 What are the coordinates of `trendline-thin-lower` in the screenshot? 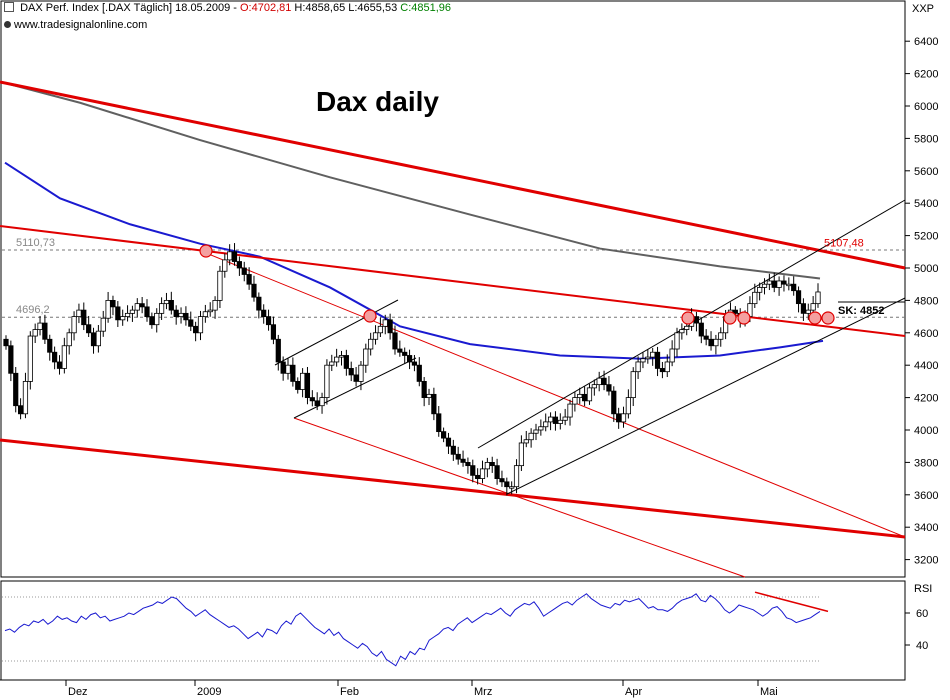 It's located at (519, 497).